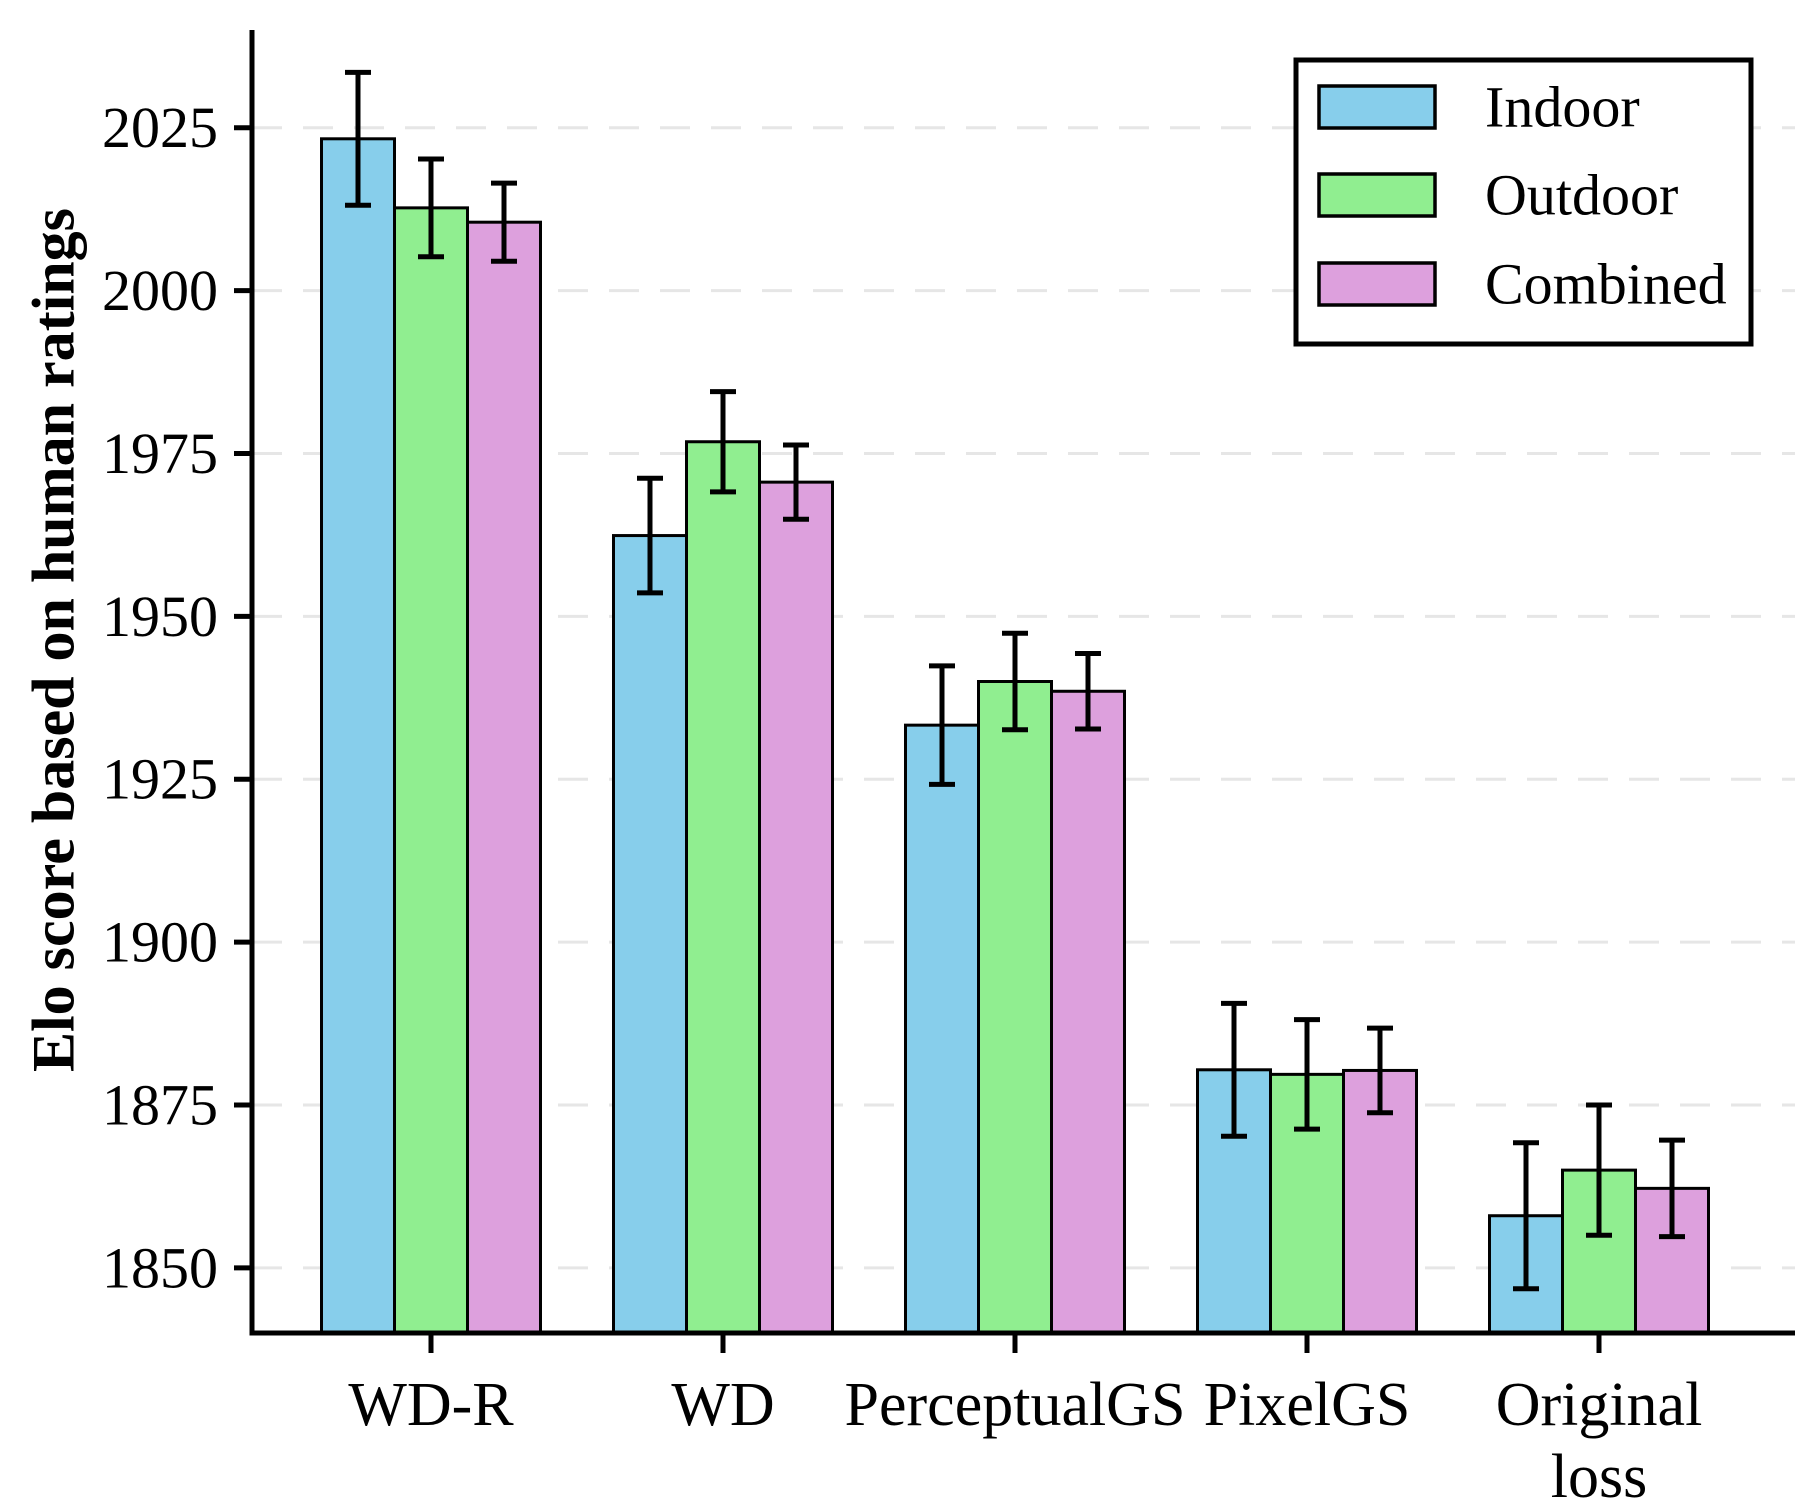 The image size is (1808, 1507). Describe the element at coordinates (1015, 1405) in the screenshot. I see `x-tick-label-perceptualgs: PerceptualGS` at that location.